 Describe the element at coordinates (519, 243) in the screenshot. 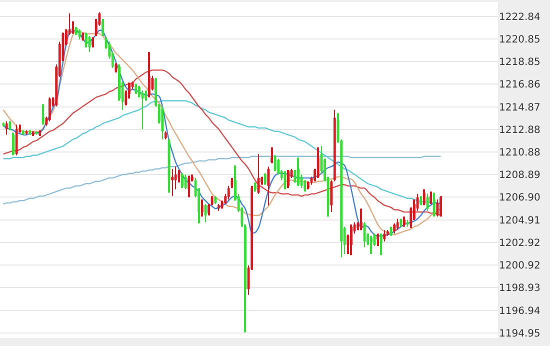

I see `y-tick-label: 1202.92` at that location.